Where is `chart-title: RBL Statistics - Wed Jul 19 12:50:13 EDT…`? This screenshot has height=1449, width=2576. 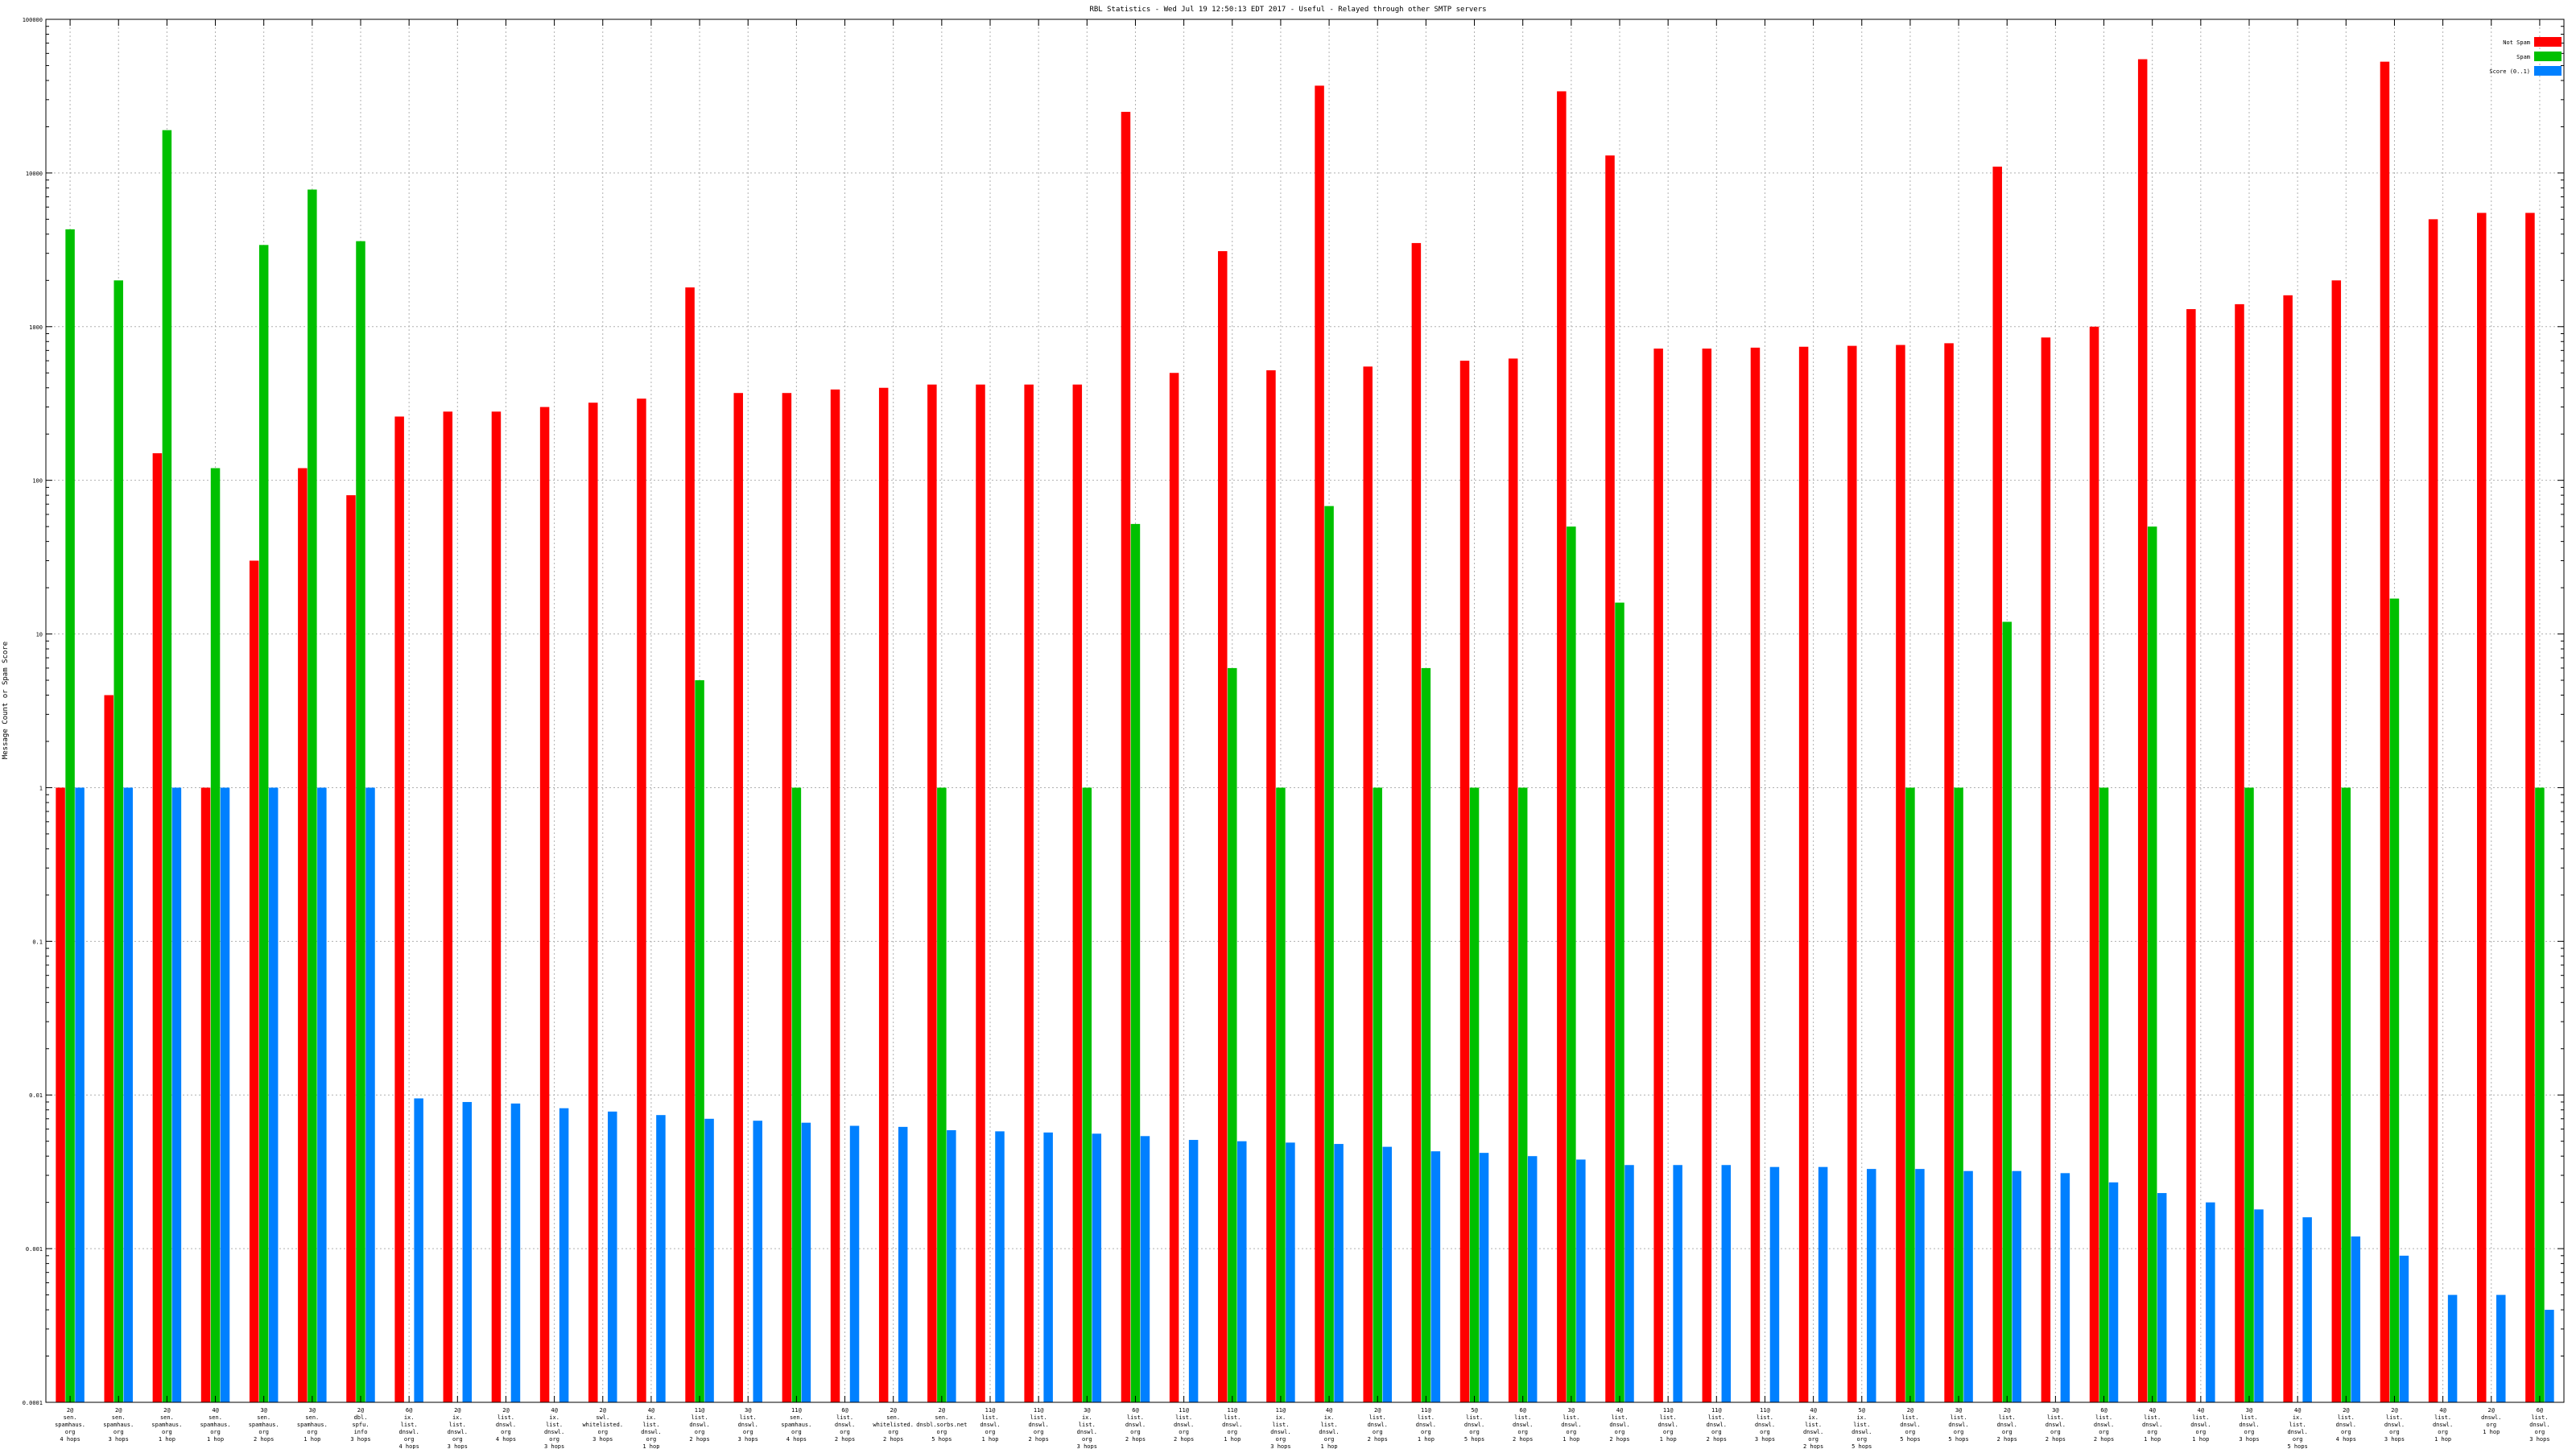 chart-title: RBL Statistics - Wed Jul 19 12:50:13 EDT… is located at coordinates (1287, 10).